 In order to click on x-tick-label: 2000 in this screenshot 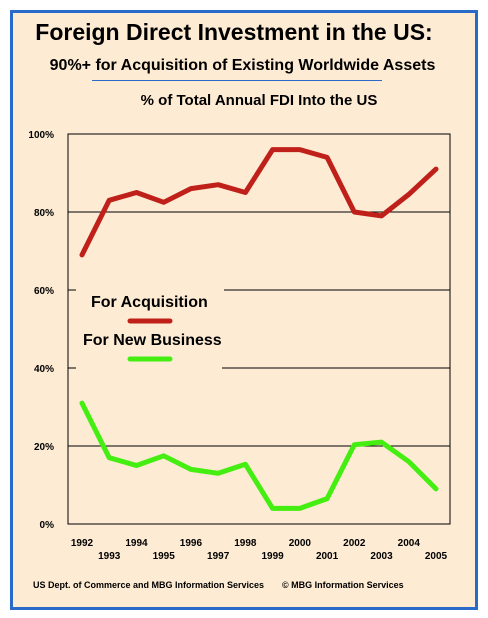, I will do `click(300, 543)`.